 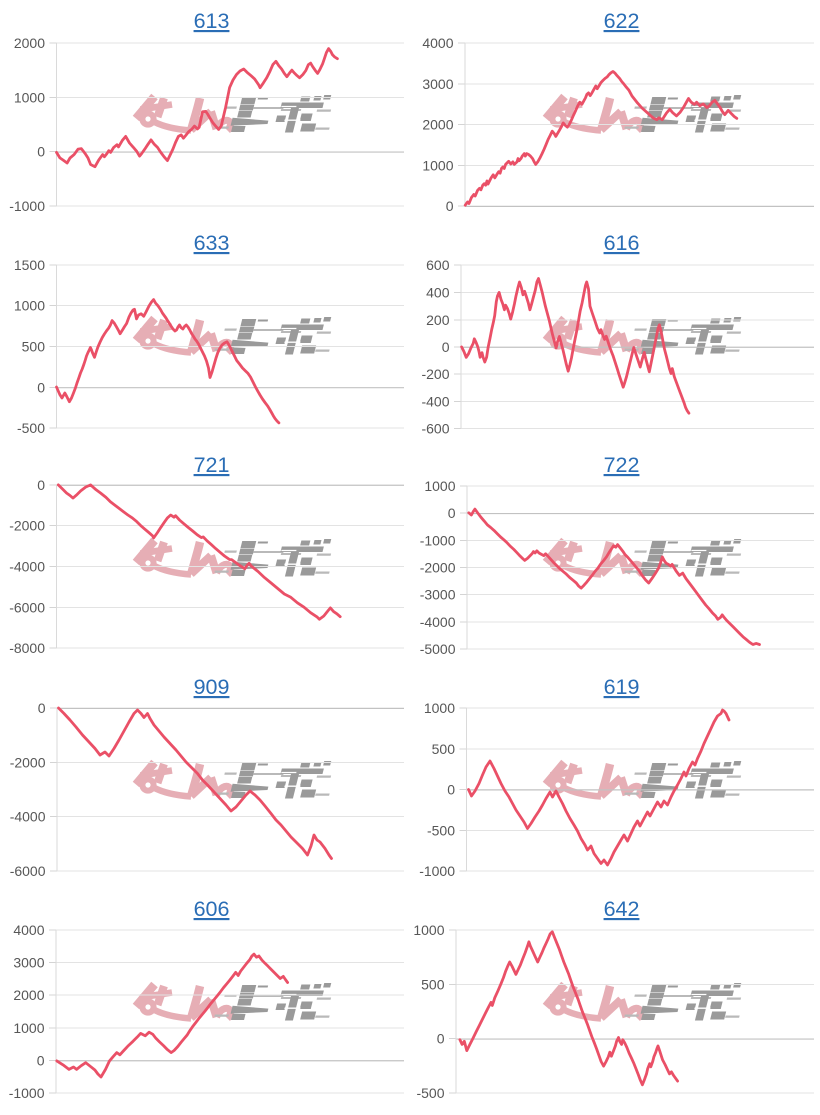 What do you see at coordinates (27, 648) in the screenshot?
I see `svg-text: -8000` at bounding box center [27, 648].